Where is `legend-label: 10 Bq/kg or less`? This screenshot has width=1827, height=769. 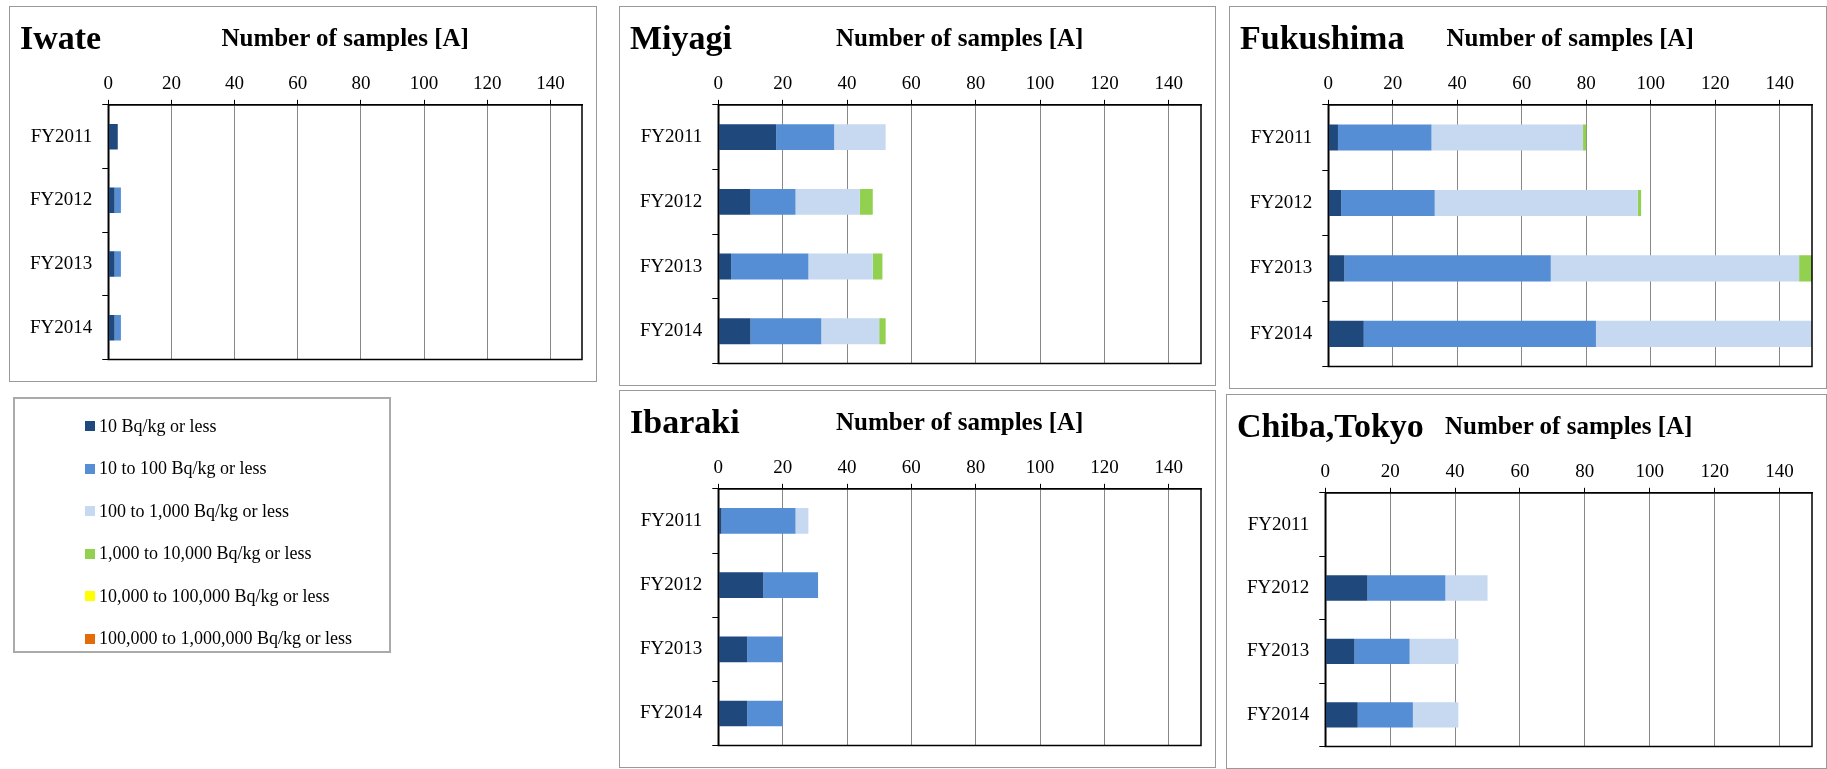
legend-label: 10 Bq/kg or less is located at coordinates (158, 426).